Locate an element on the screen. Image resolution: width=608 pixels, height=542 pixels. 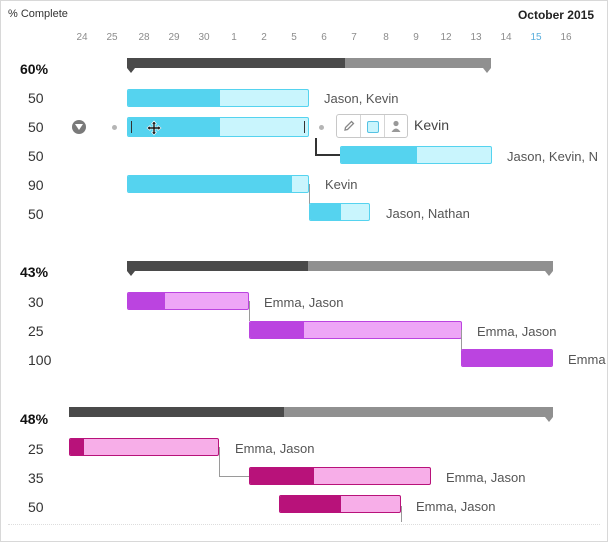
task-bar-selected is located at coordinates (218, 127).